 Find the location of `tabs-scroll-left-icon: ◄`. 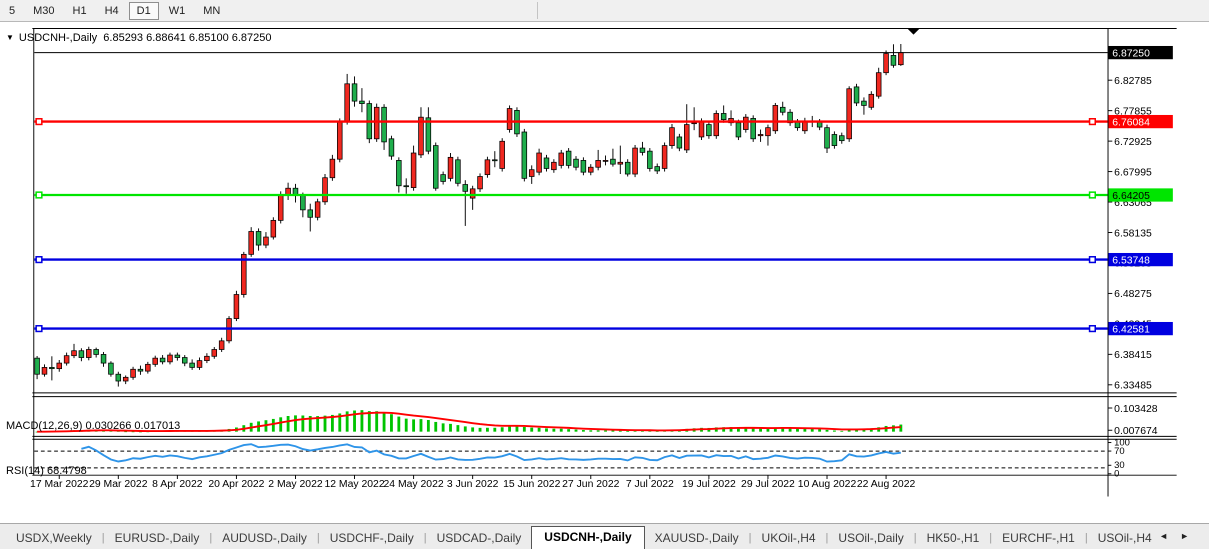

tabs-scroll-left-icon: ◄ is located at coordinates (1170, 536).